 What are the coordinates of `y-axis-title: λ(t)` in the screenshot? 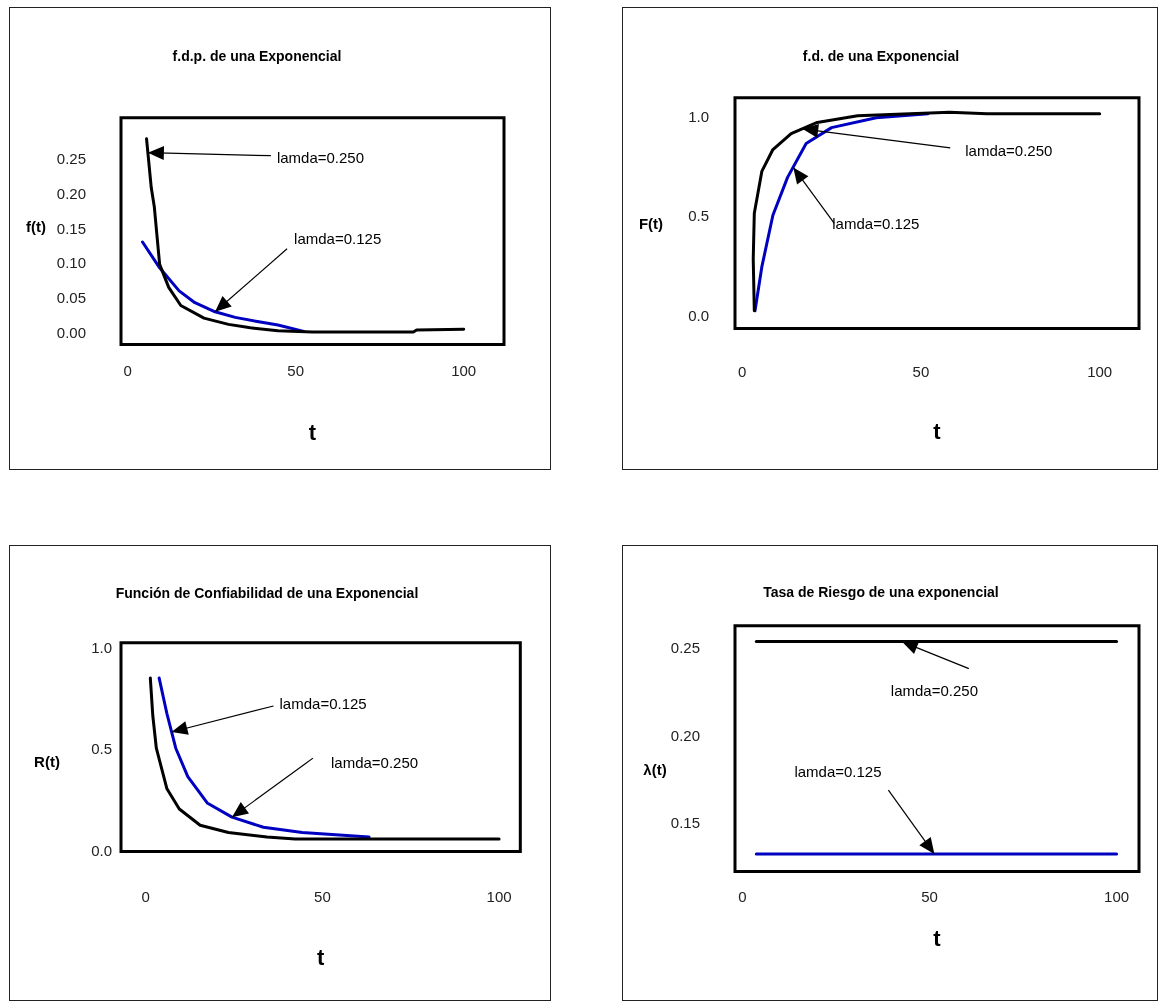 It's located at (655, 769).